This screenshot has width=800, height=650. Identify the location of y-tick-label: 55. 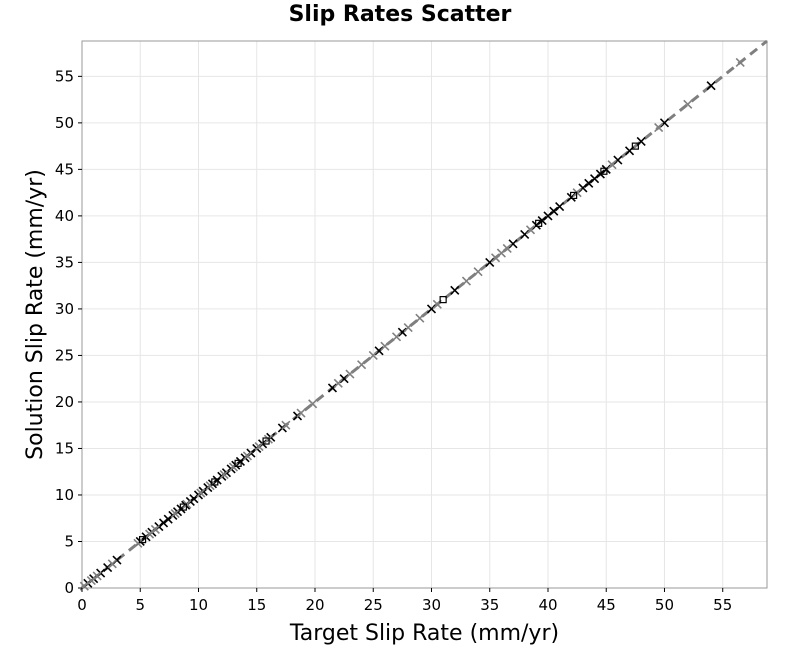
(64, 76).